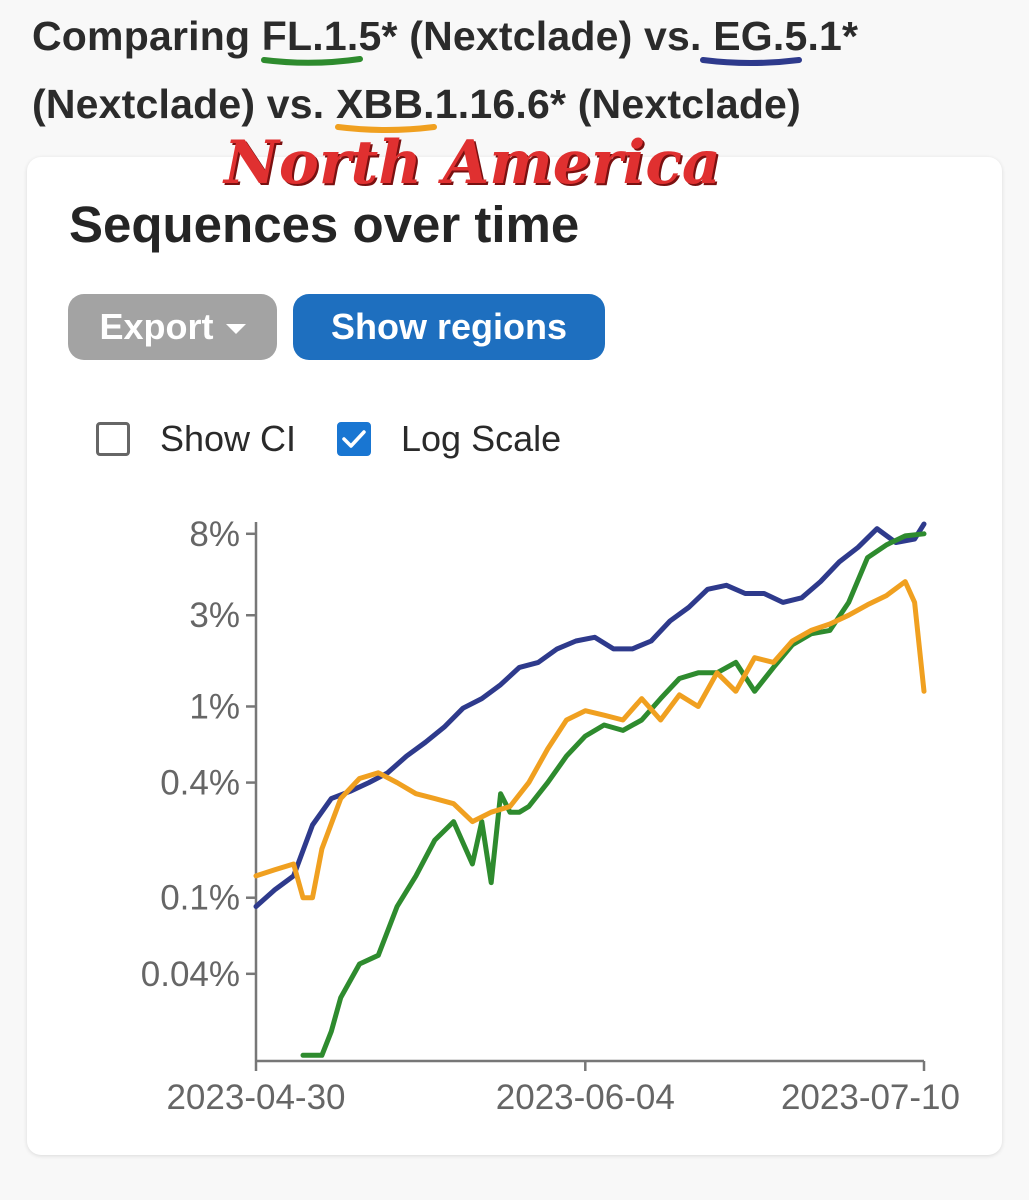  I want to click on x-tick-label: 2023-06-04, so click(585, 1097).